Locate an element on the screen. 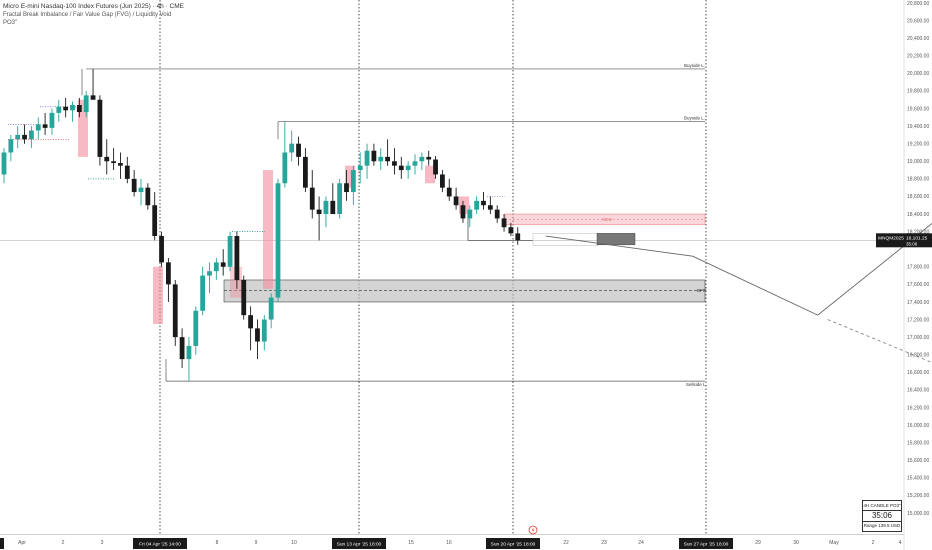  candle-po3-box is located at coordinates (616, 239).